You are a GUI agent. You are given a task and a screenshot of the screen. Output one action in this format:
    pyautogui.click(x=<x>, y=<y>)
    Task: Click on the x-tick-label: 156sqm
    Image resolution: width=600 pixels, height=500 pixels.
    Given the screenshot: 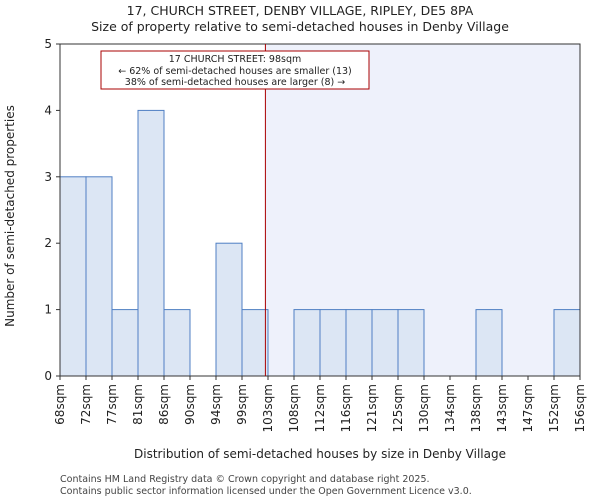 What is the action you would take?
    pyautogui.click(x=580, y=408)
    